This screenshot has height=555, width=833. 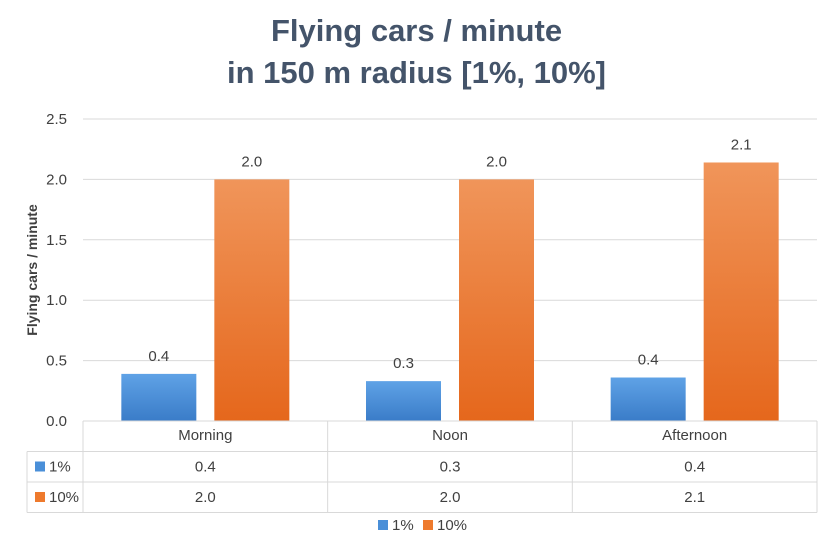 I want to click on table-cell-0-1: 0.3, so click(x=450, y=467).